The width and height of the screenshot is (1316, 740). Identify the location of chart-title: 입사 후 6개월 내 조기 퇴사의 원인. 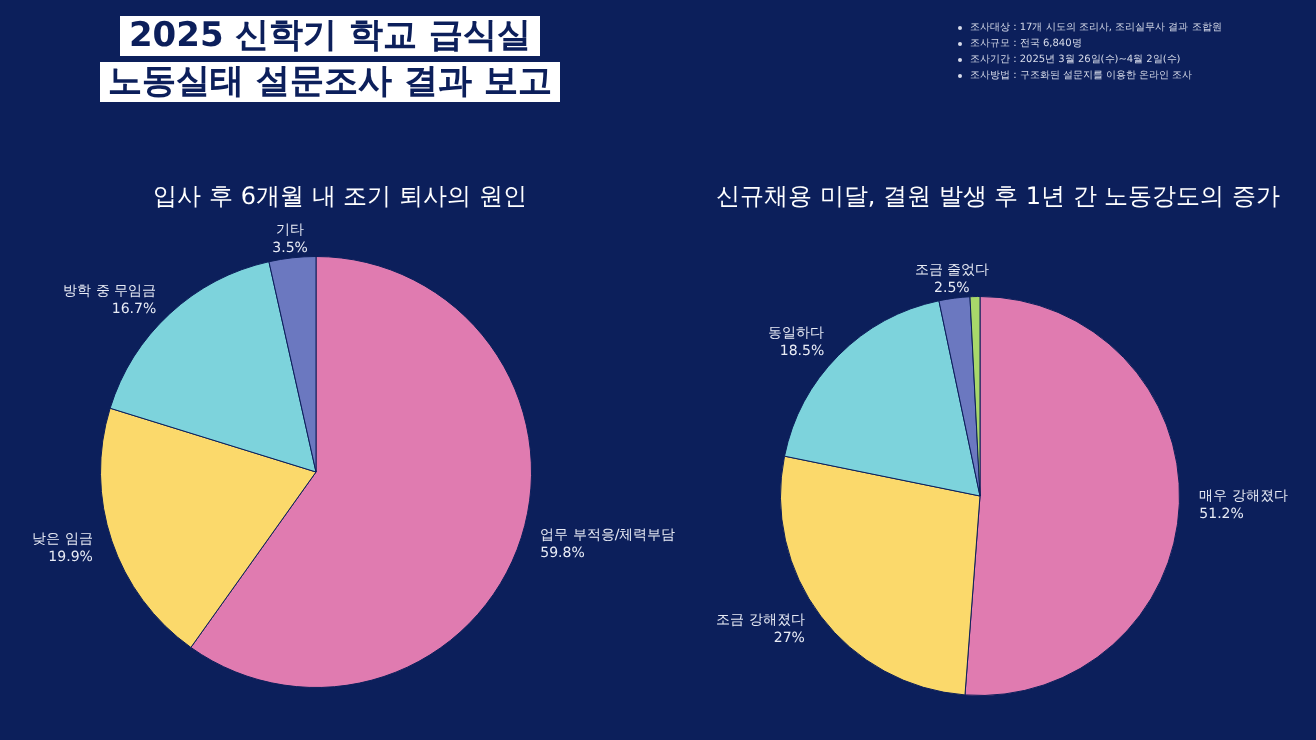
(340, 196).